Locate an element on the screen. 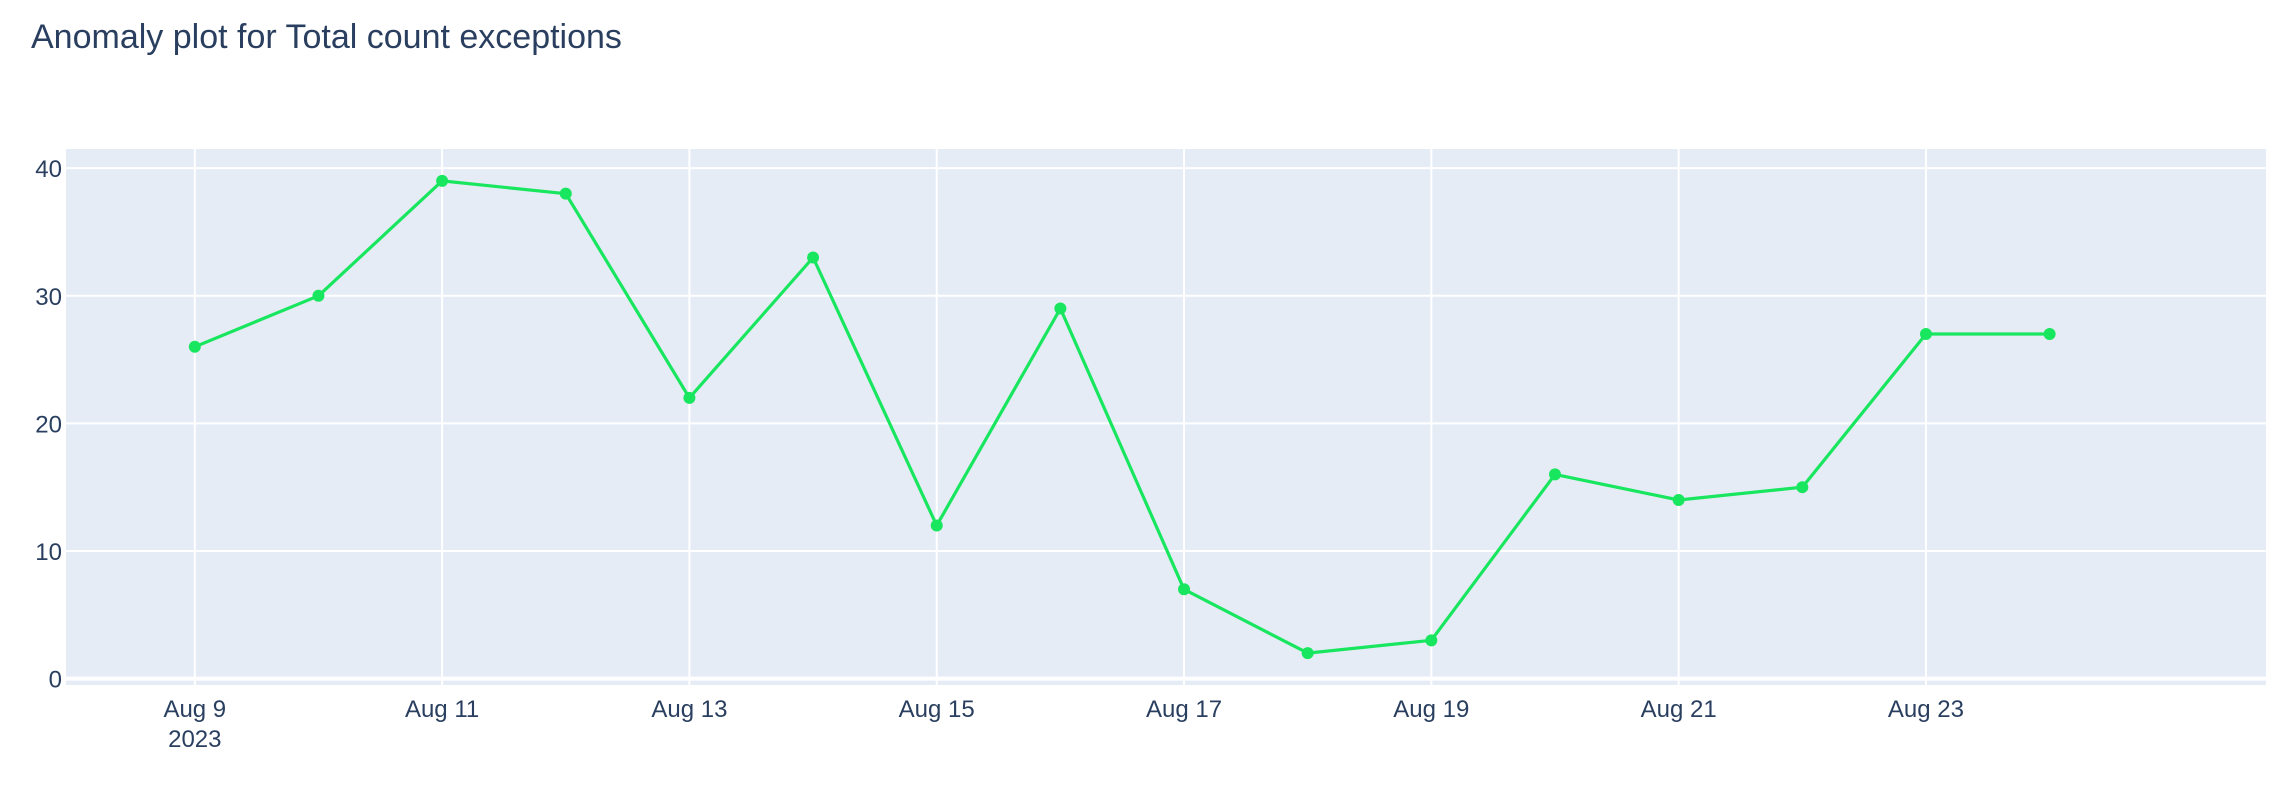 This screenshot has height=798, width=2274. x-tick-label: Aug 9 is located at coordinates (194, 709).